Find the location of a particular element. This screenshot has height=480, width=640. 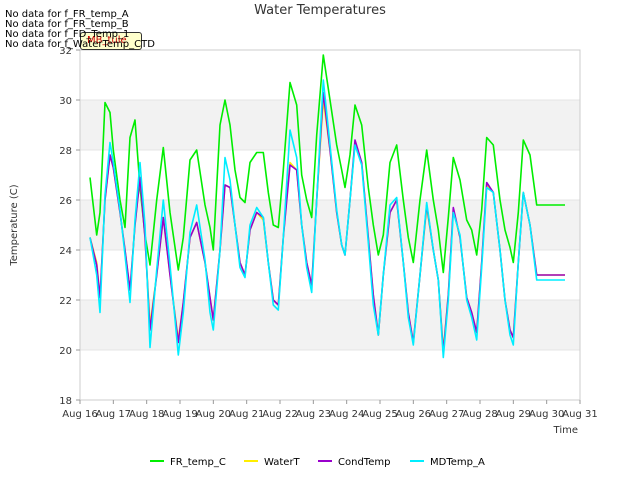

legend-label: FR_temp_C is located at coordinates (198, 462).